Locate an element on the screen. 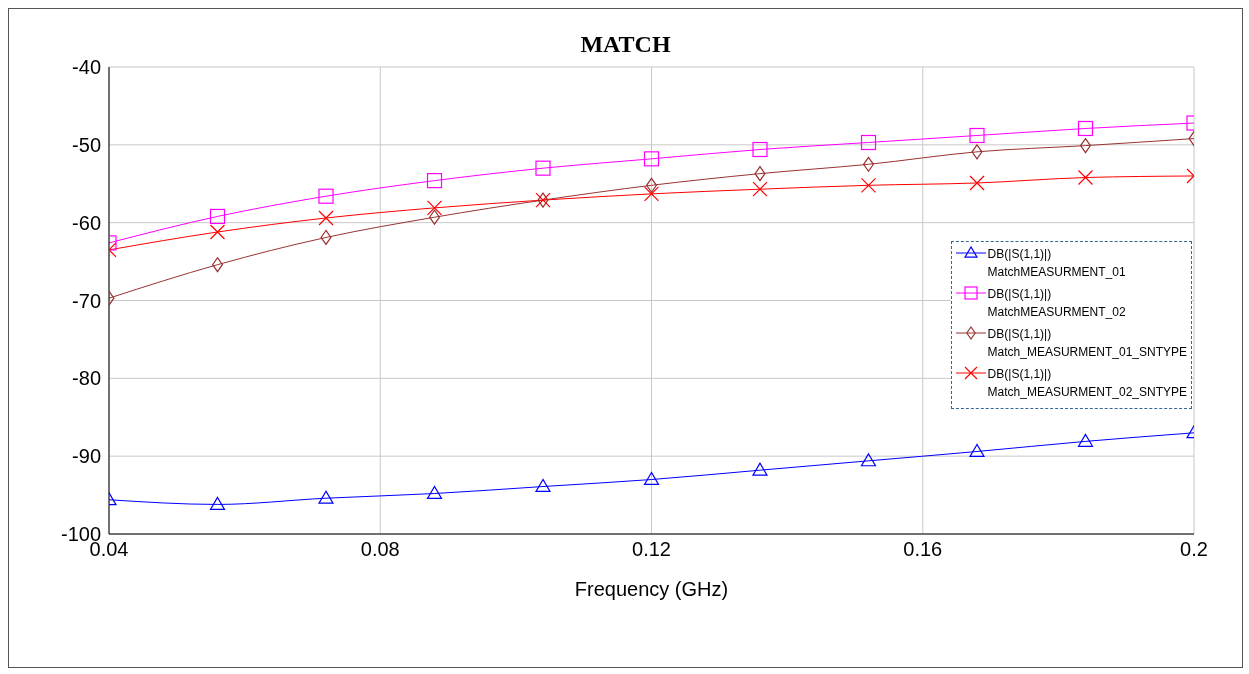 Image resolution: width=1249 pixels, height=674 pixels. legend-label: DB(|S(1,1)|) Match_MEASURMENT_01_SNTYPE is located at coordinates (1087, 343).